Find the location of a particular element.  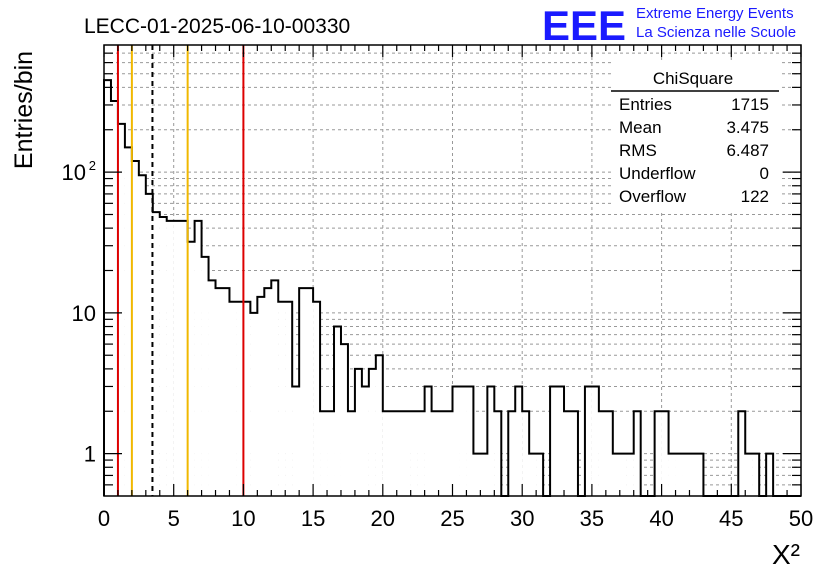

x-tick-label: 35 is located at coordinates (592, 518).